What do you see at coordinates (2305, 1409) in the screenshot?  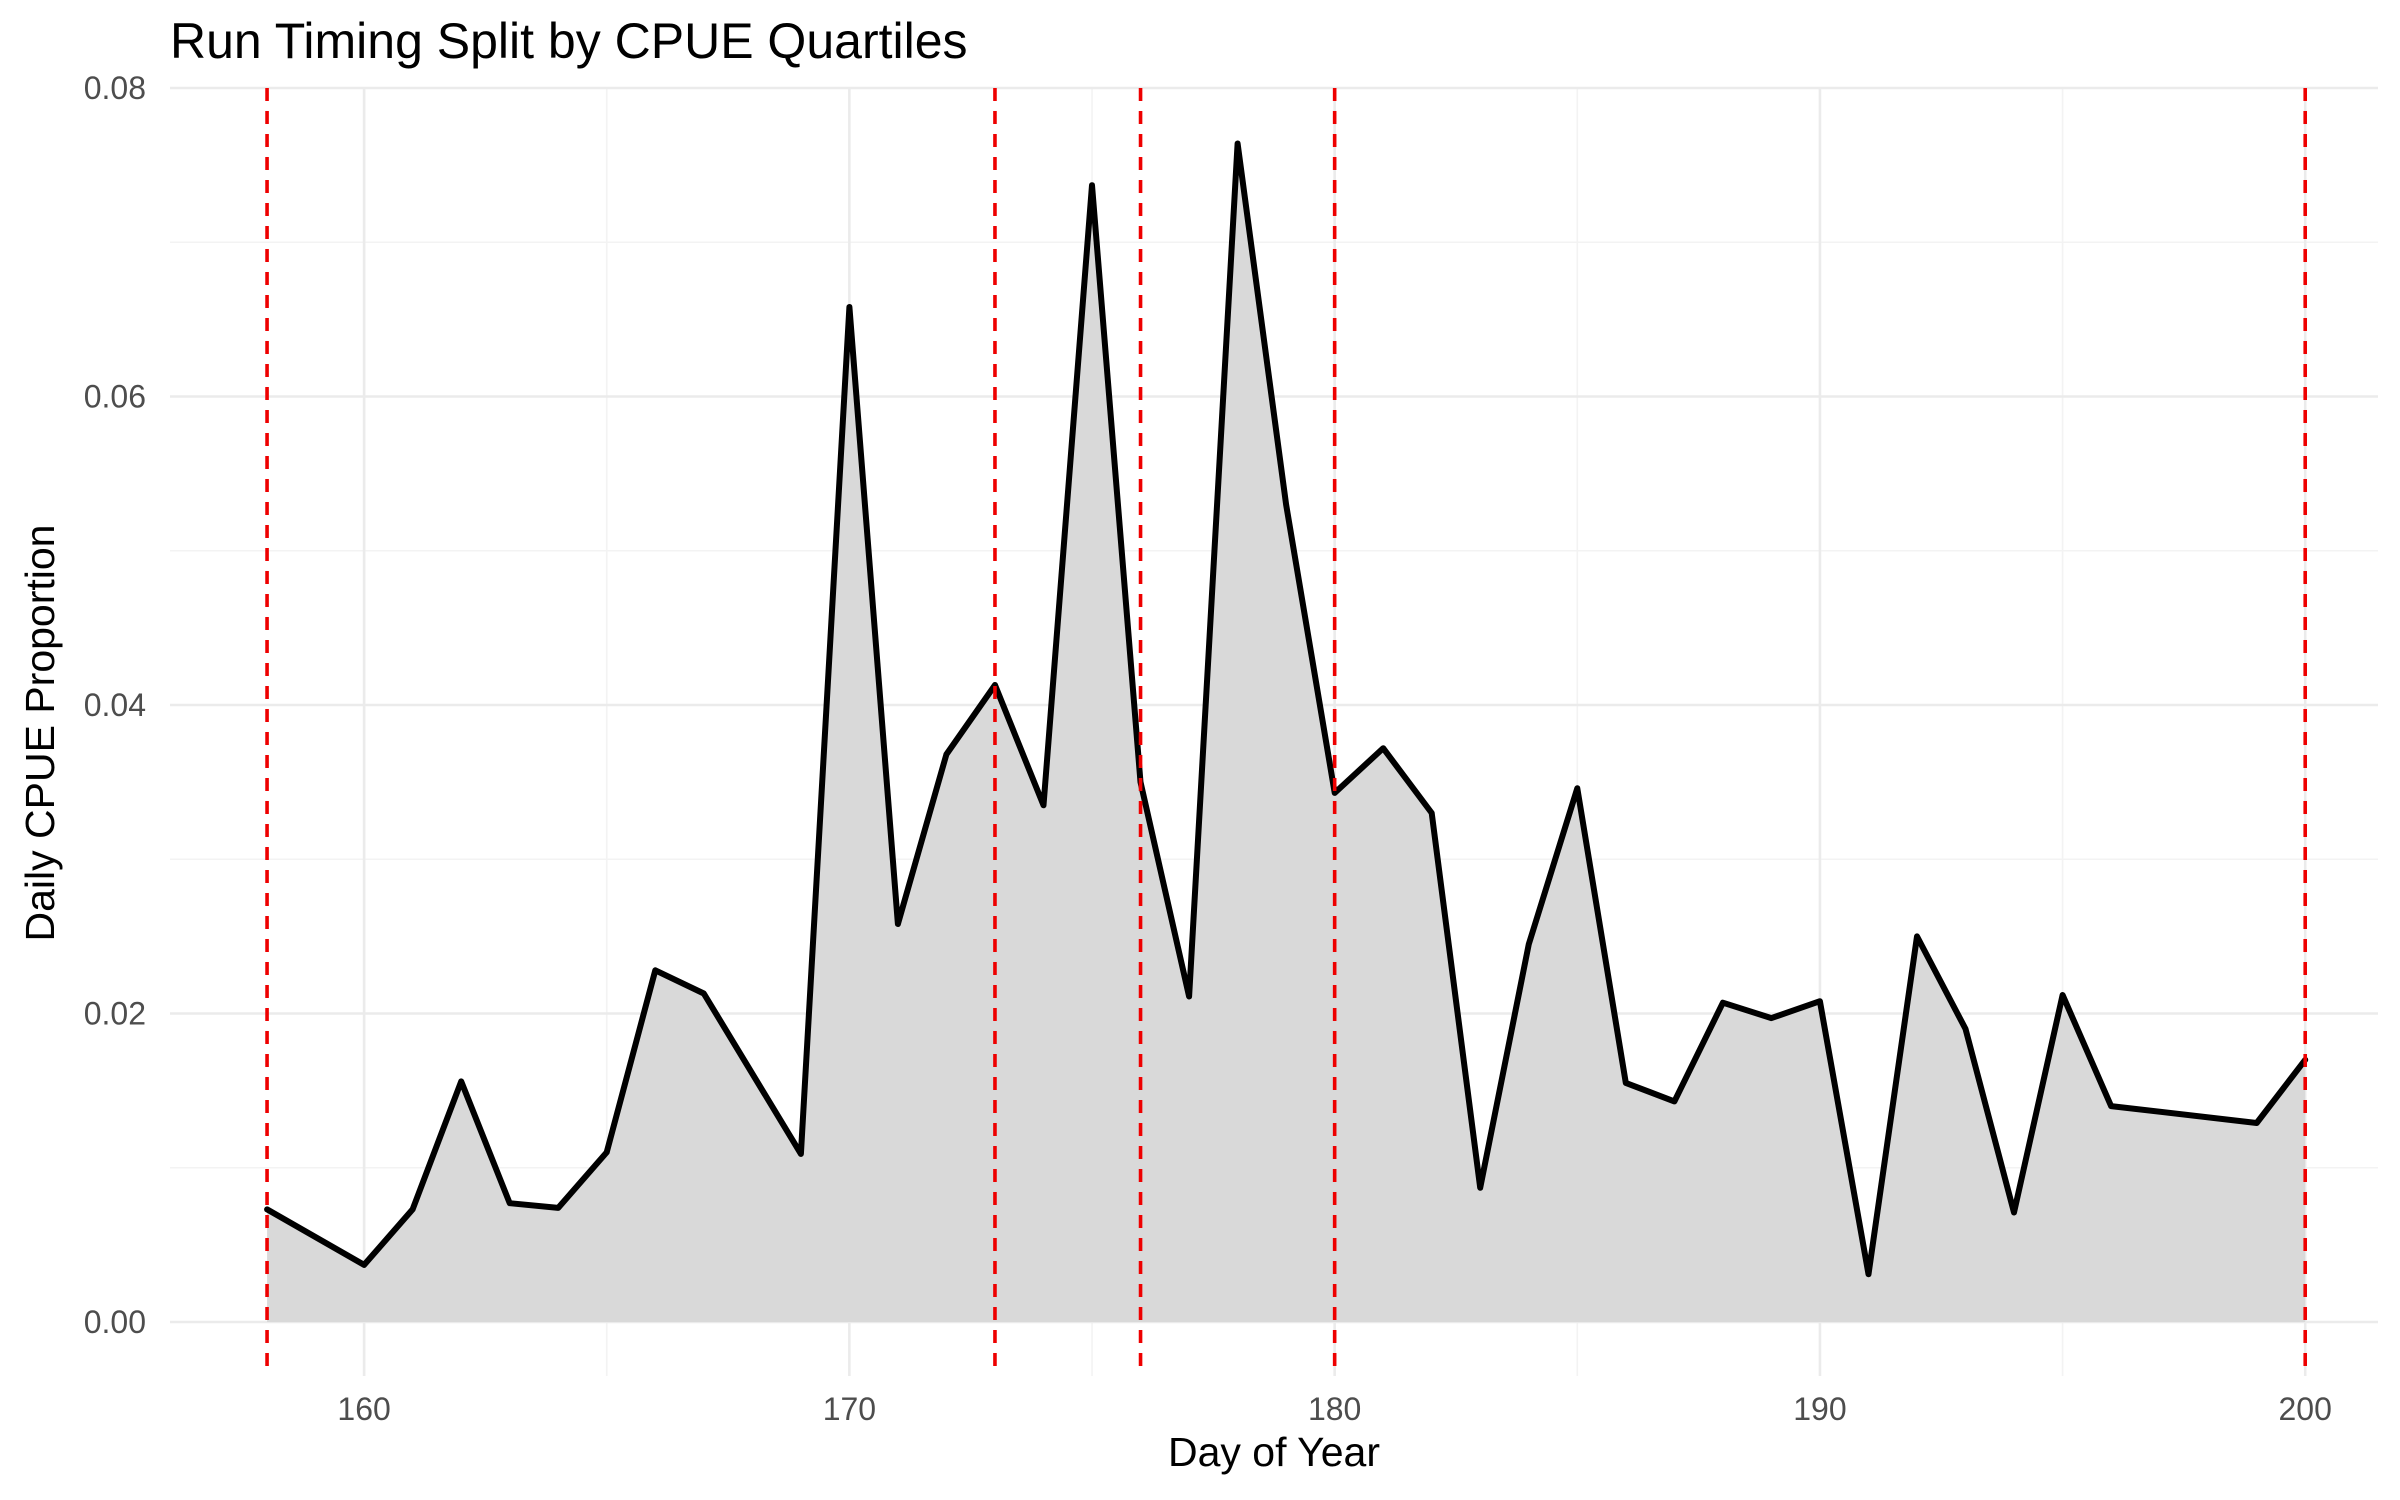 I see `x-tick-label: 200` at bounding box center [2305, 1409].